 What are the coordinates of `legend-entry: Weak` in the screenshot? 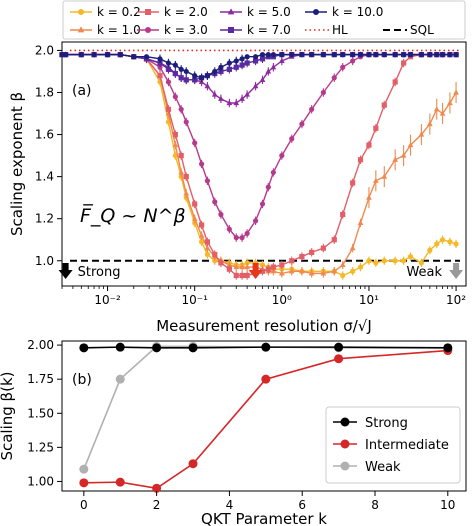 It's located at (367, 467).